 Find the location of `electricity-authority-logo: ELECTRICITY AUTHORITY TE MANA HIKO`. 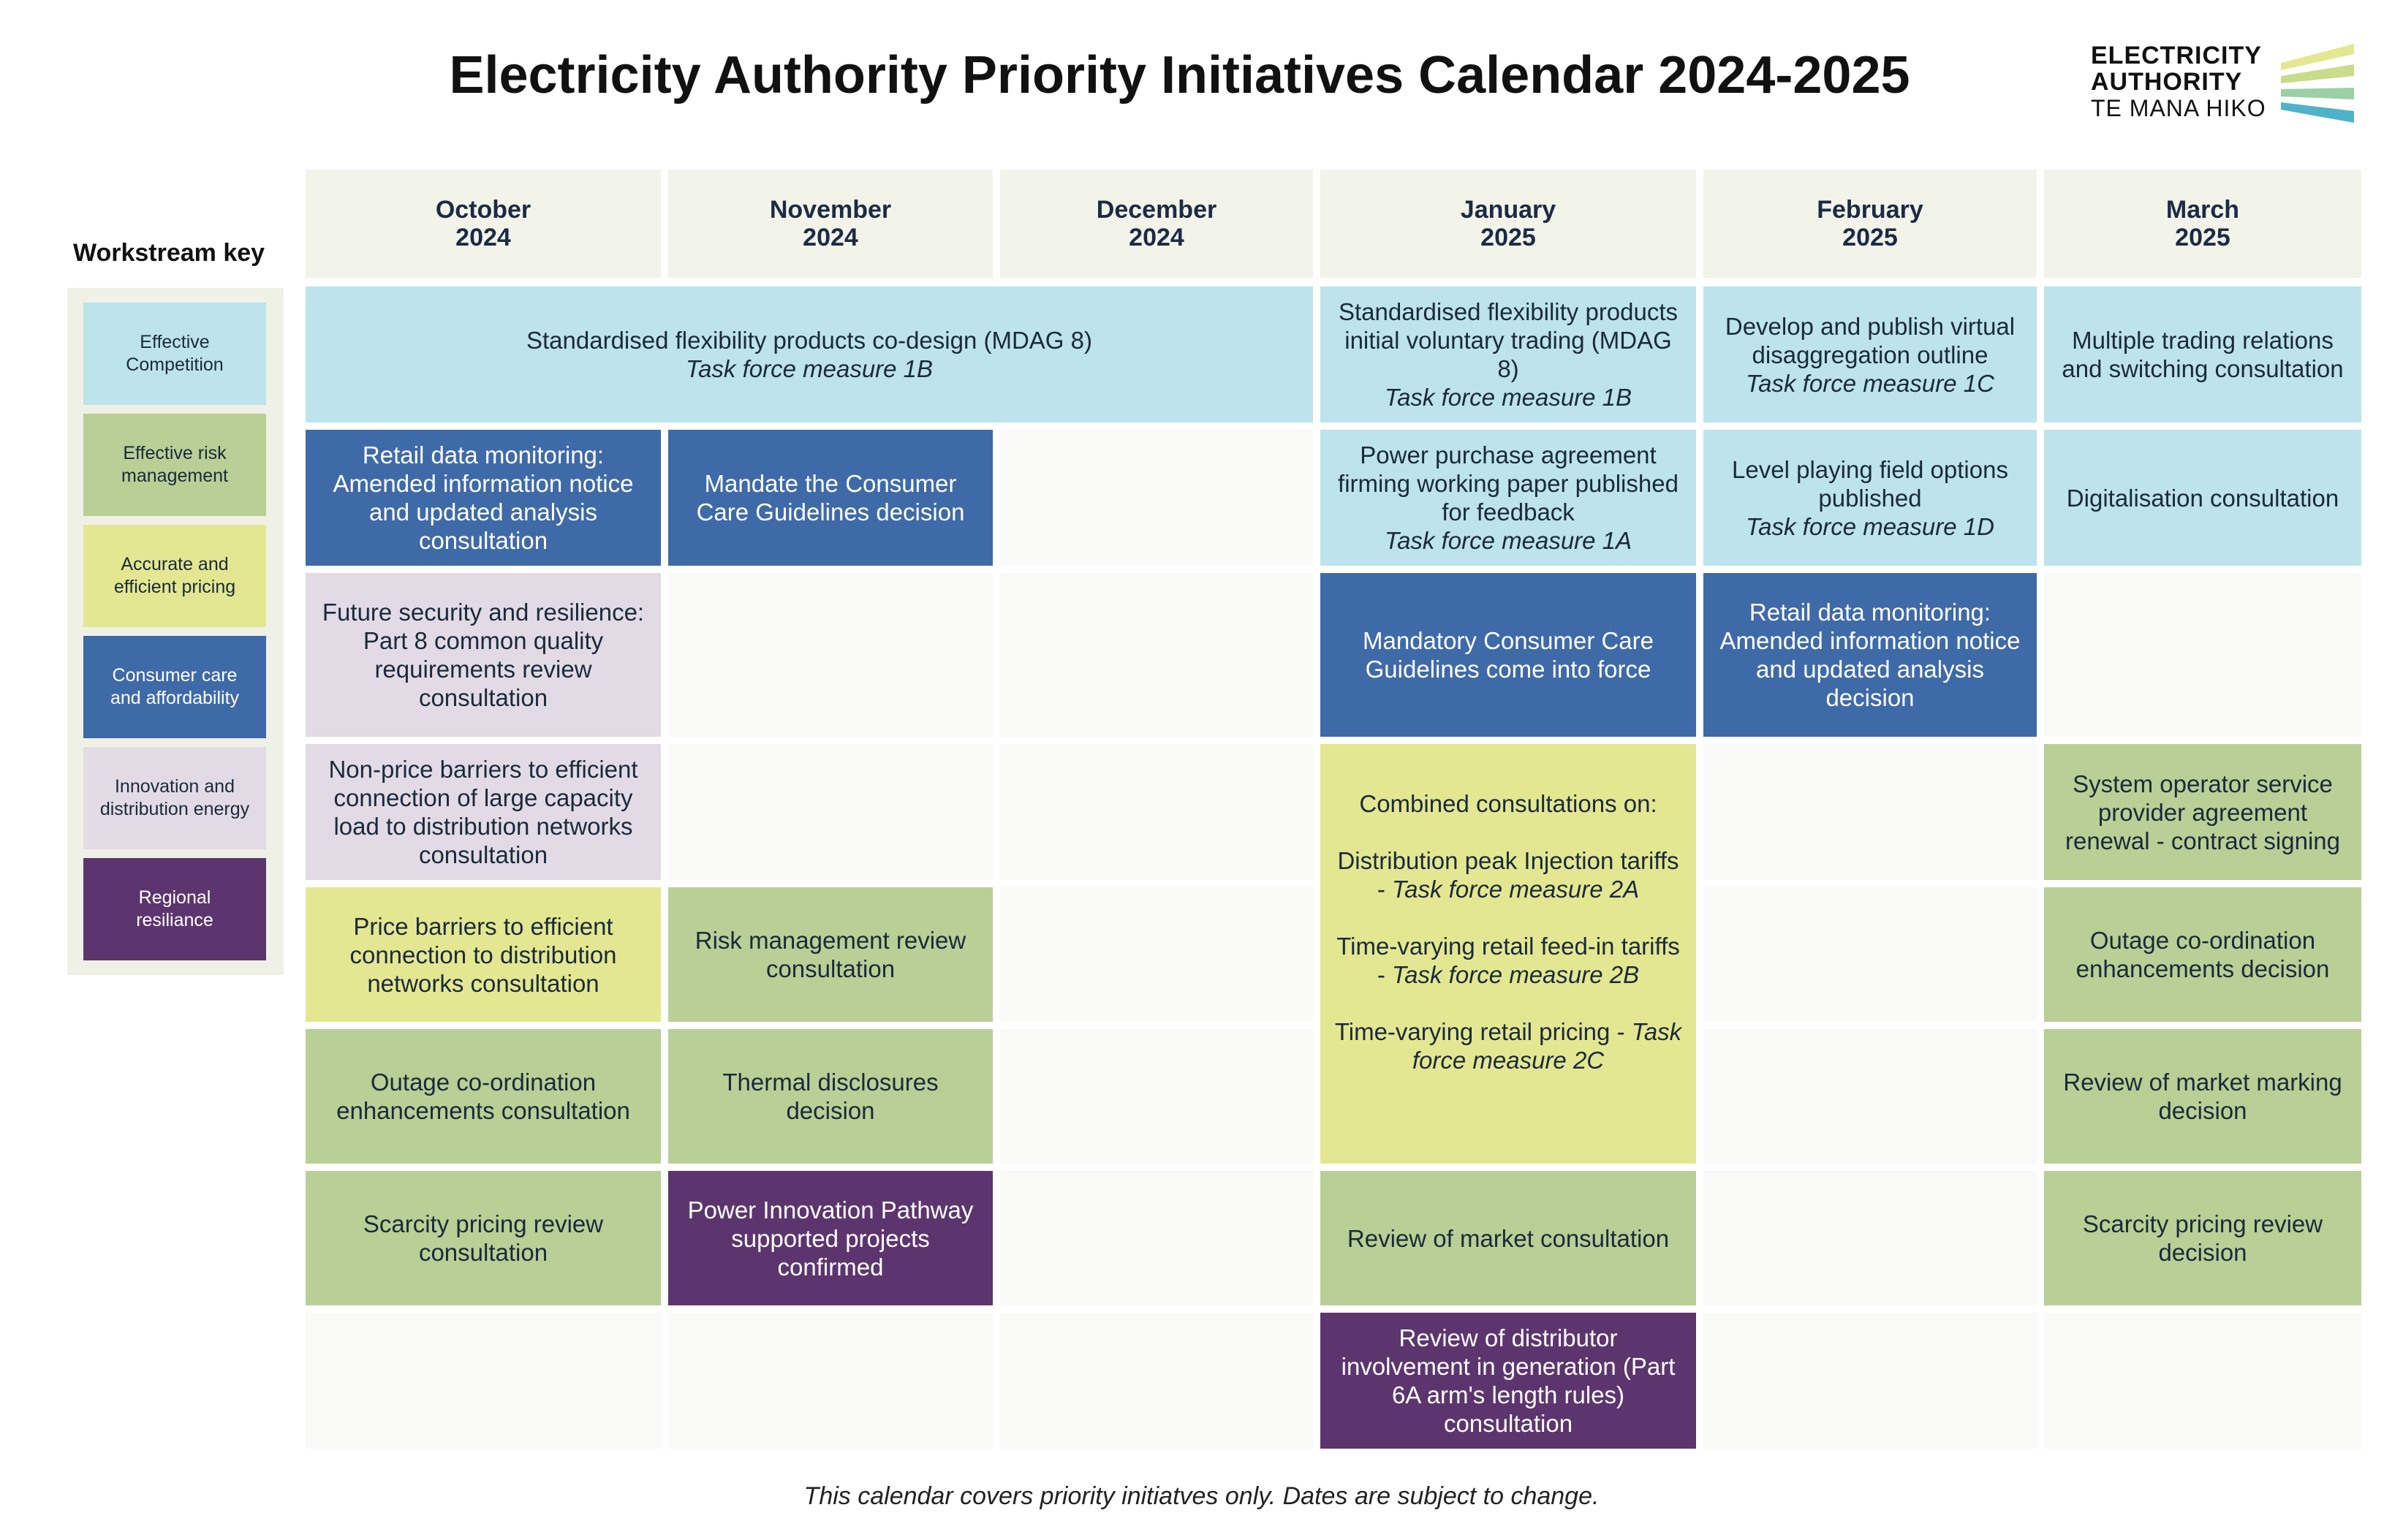

electricity-authority-logo: ELECTRICITY AUTHORITY TE MANA HIKO is located at coordinates (2222, 85).